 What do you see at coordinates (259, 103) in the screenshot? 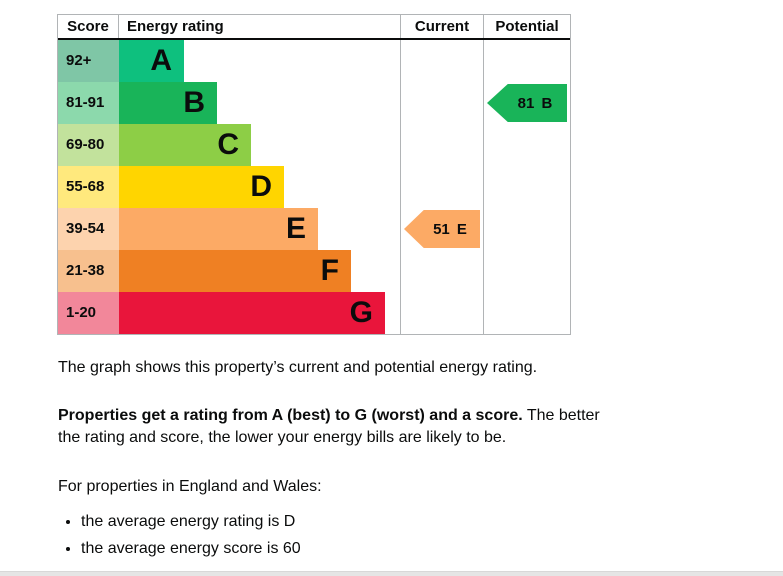
I see `band-bar-cell: B` at bounding box center [259, 103].